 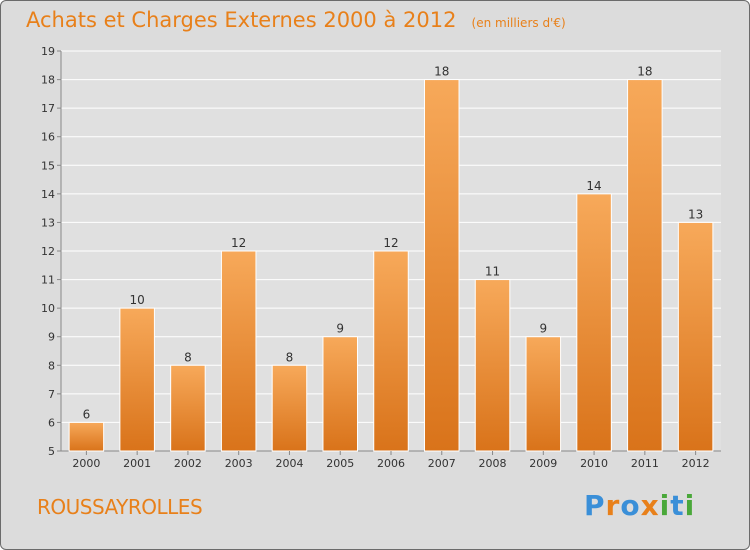 I want to click on y-tick-label: 9, so click(x=51, y=337).